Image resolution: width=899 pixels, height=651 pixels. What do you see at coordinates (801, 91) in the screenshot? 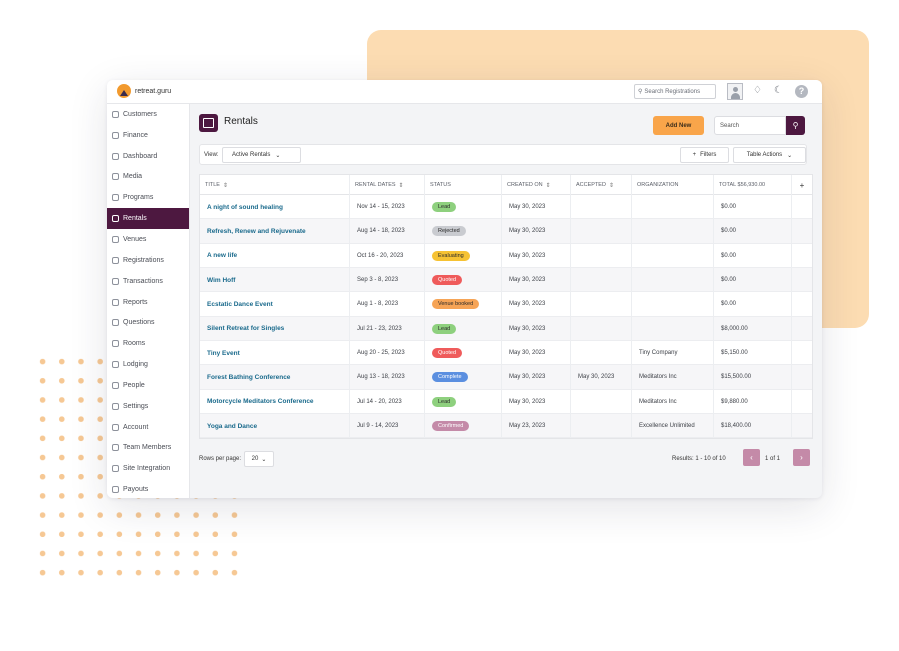
I see `help-icon: ?` at bounding box center [801, 91].